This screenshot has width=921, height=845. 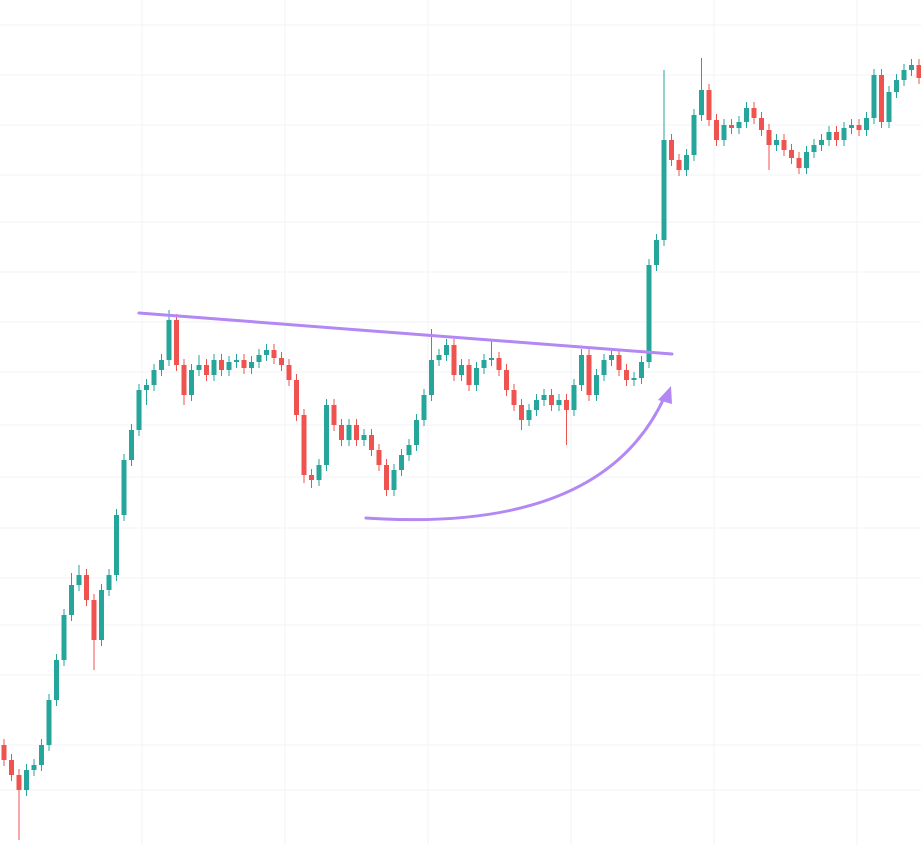 I want to click on trend-line, so click(x=405, y=333).